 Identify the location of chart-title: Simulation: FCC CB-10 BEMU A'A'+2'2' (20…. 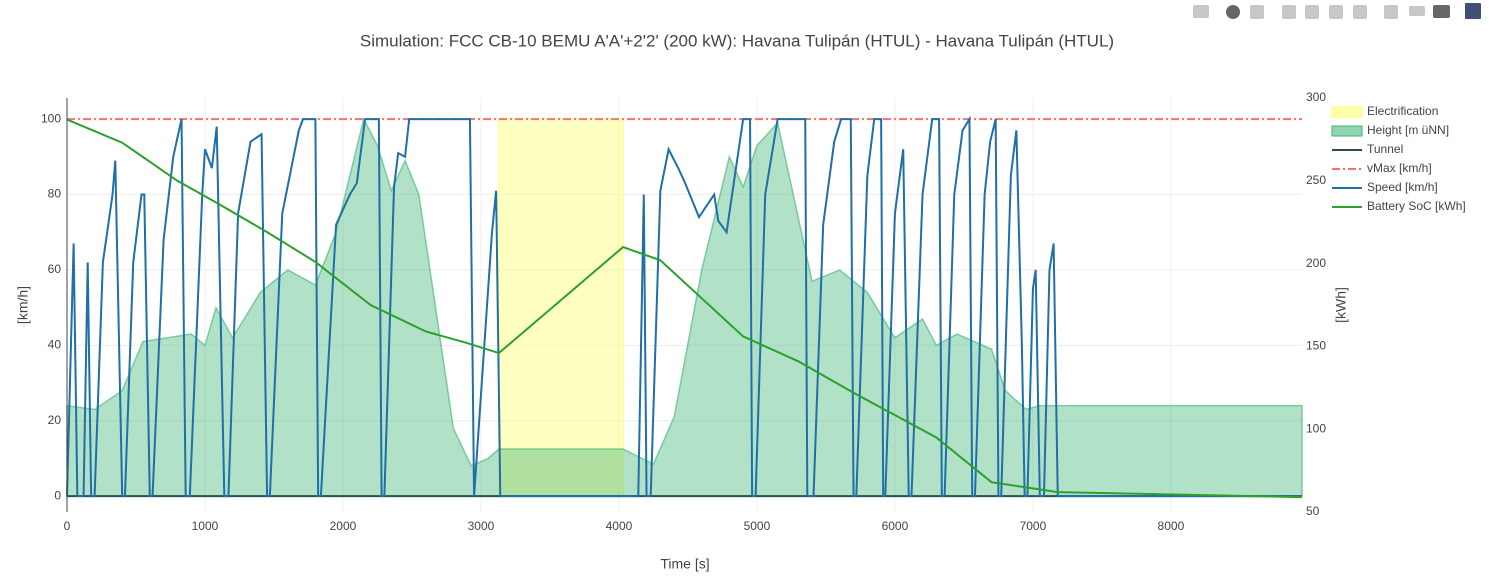
(737, 40).